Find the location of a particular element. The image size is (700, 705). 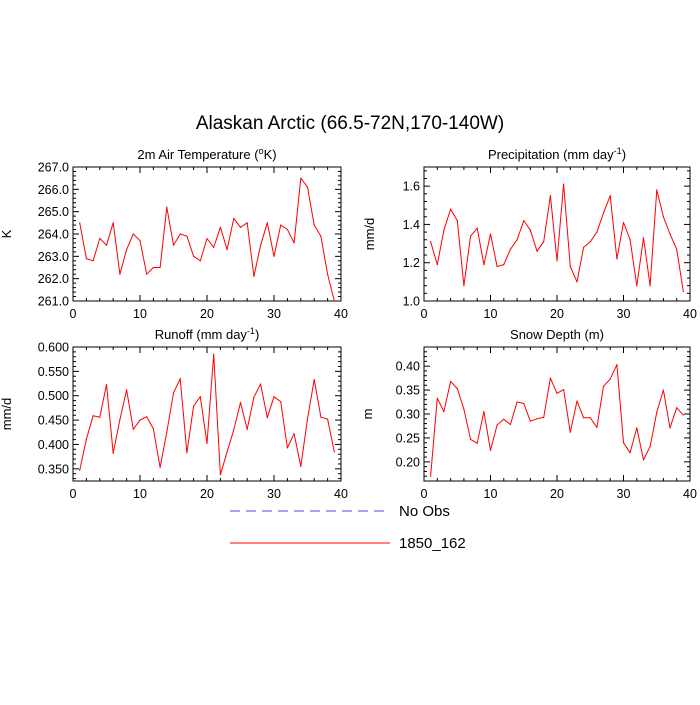

panel-title-main: Snow Depth (m) is located at coordinates (557, 334).